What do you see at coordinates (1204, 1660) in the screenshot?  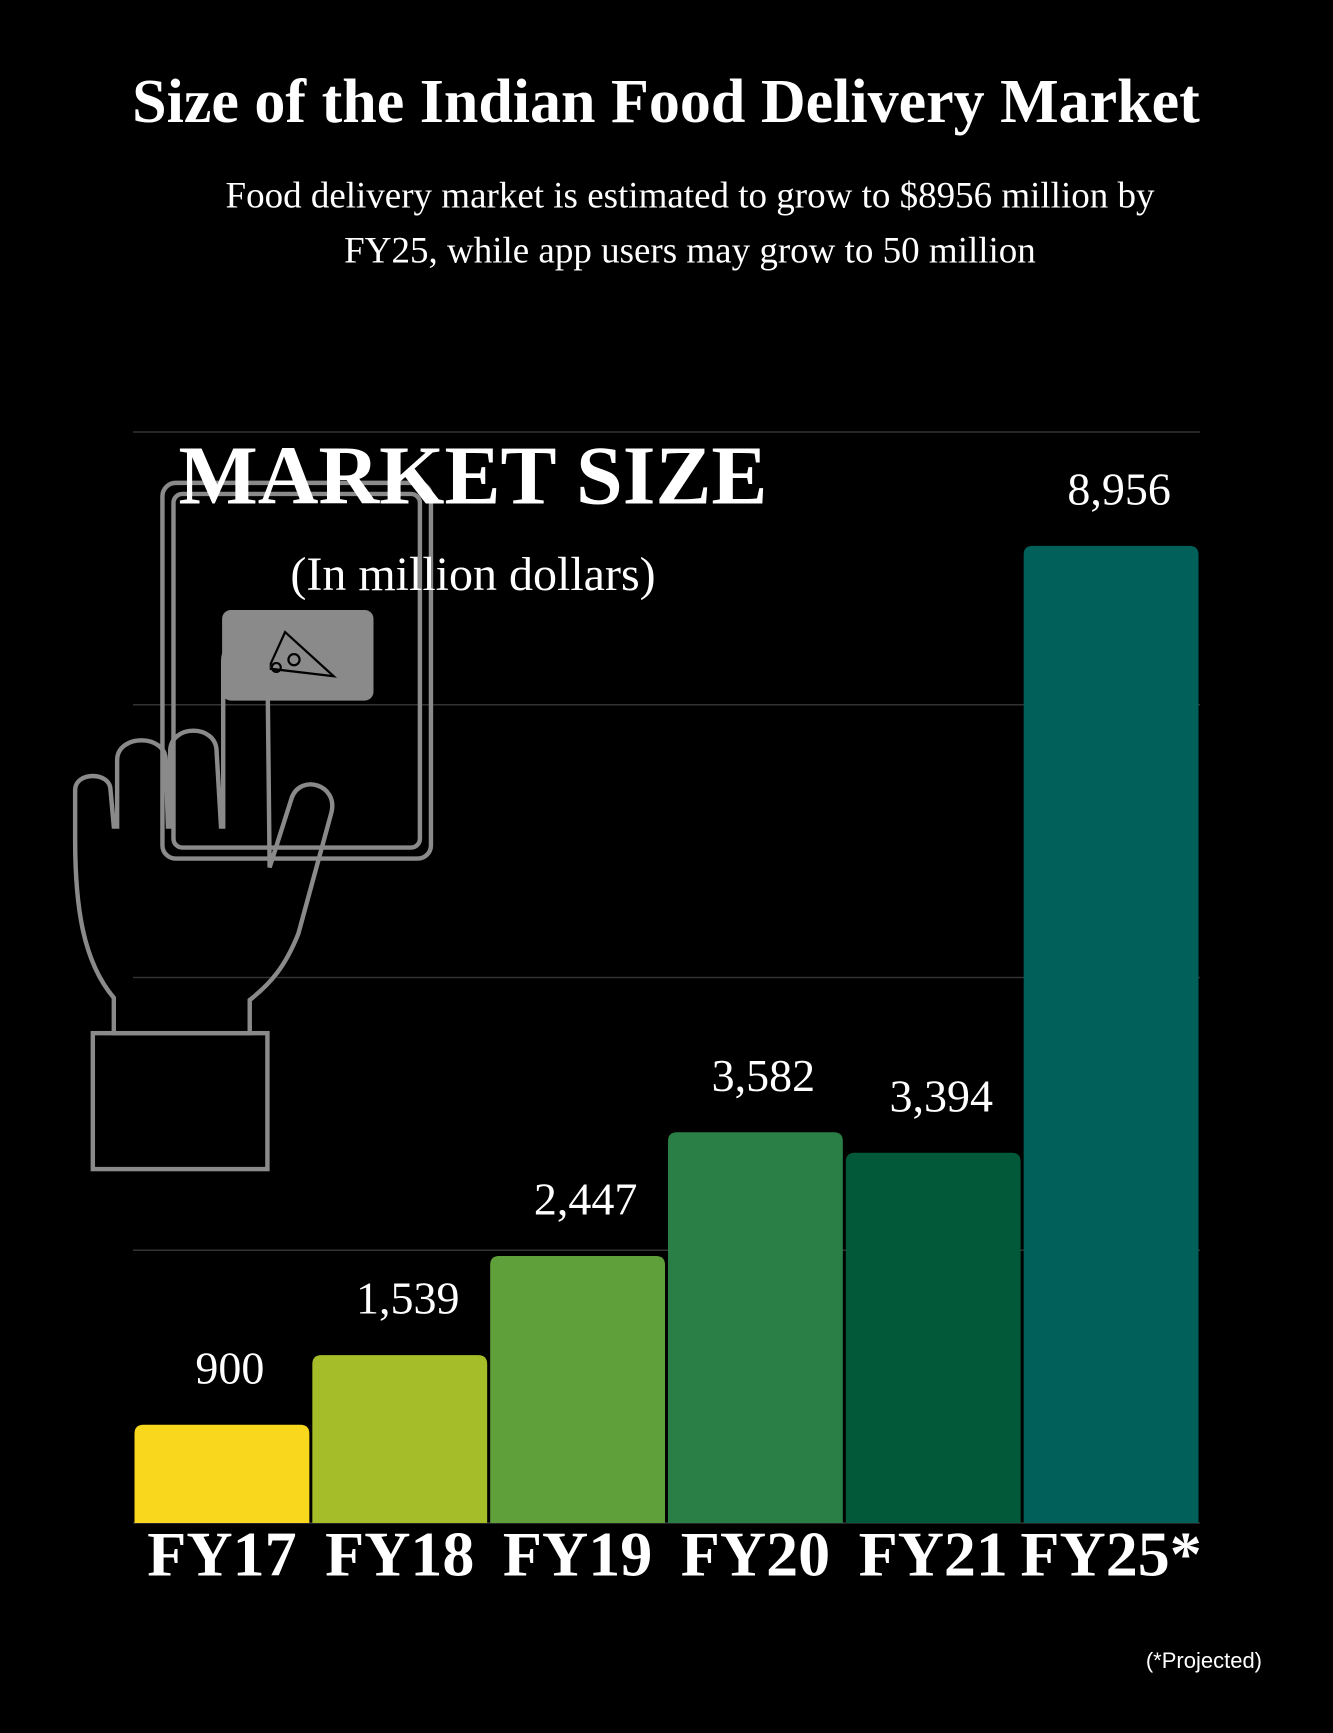 I see `footnote: (*Projected)` at bounding box center [1204, 1660].